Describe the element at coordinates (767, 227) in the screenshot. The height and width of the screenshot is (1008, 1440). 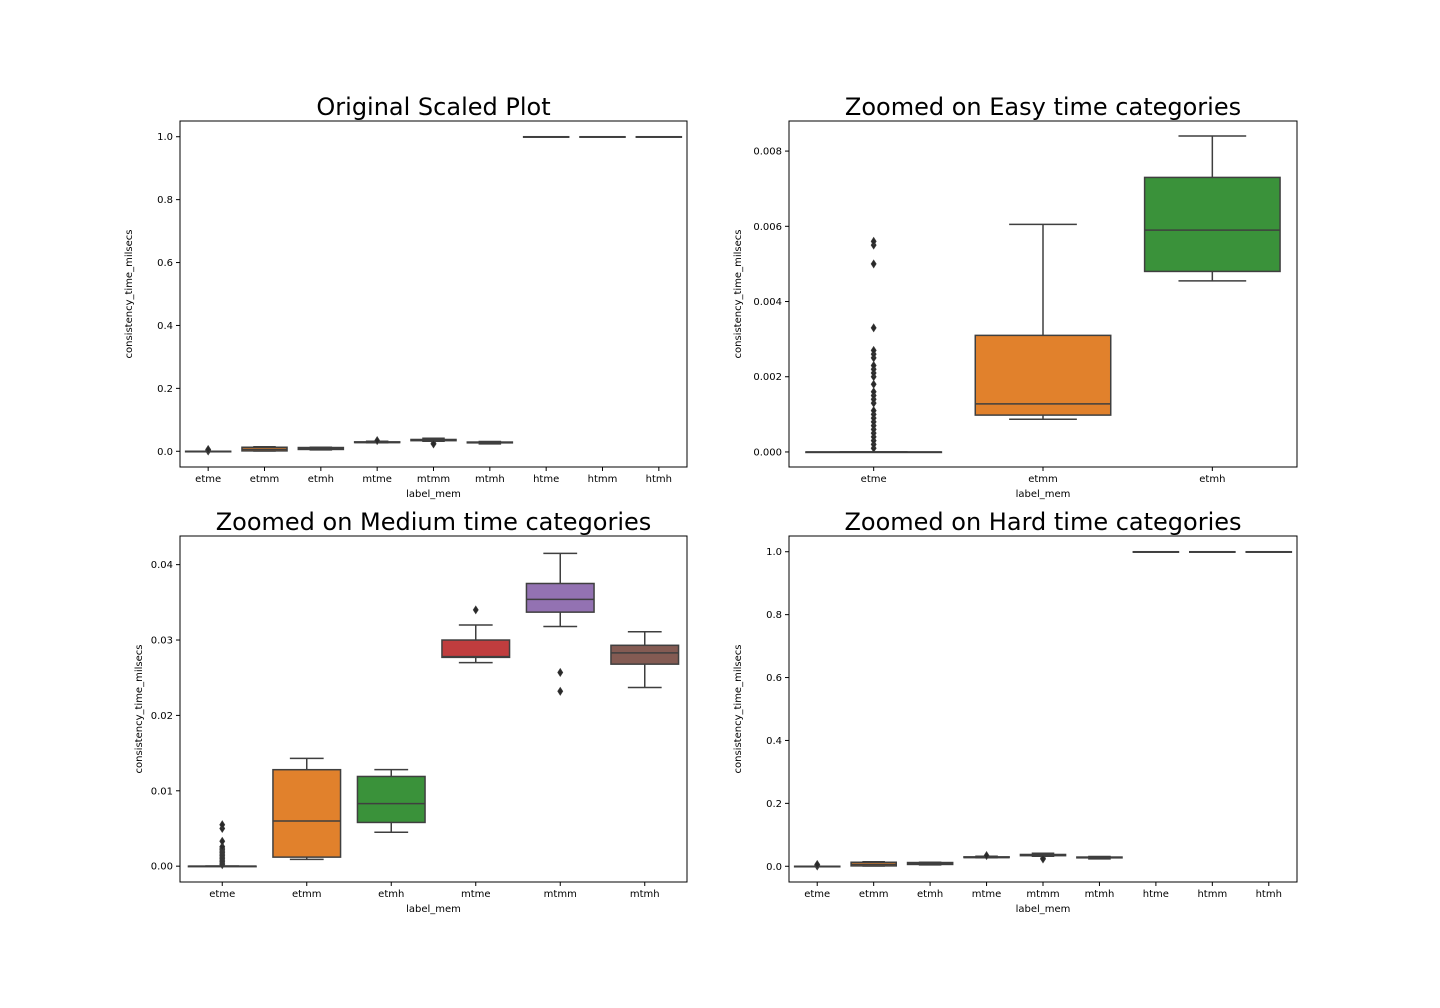
I see `y-tick-label: 0.006` at that location.